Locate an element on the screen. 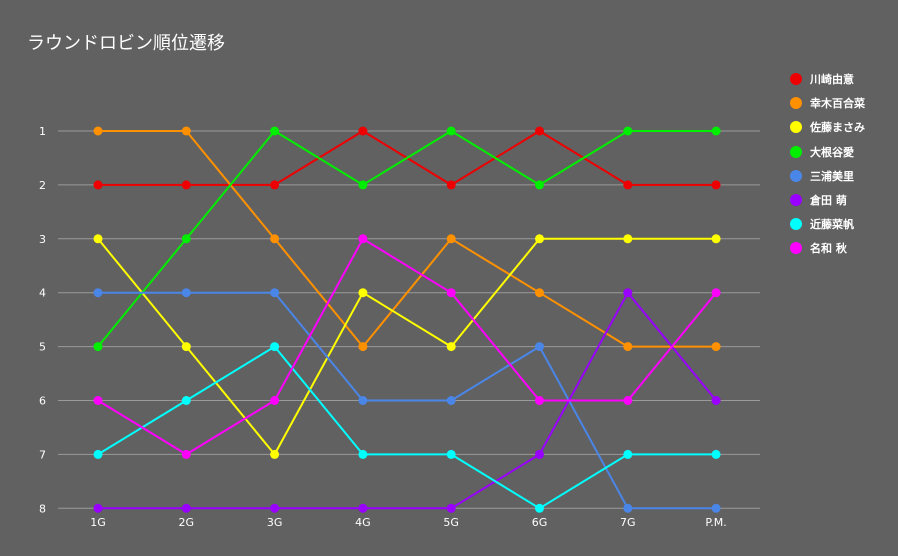 This screenshot has height=556, width=898. legend-item: 大根谷愛 is located at coordinates (827, 152).